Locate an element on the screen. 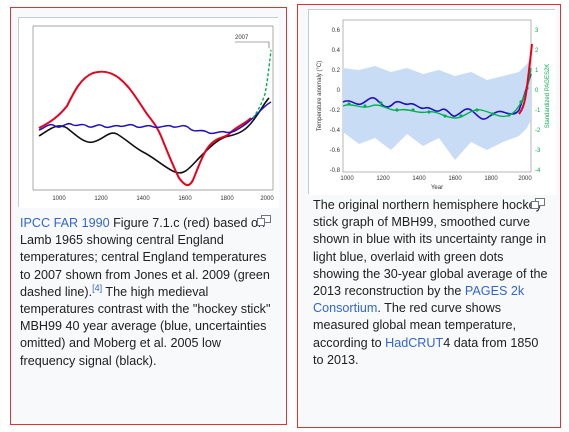  y-tick-0.4: 0.4 is located at coordinates (336, 51).